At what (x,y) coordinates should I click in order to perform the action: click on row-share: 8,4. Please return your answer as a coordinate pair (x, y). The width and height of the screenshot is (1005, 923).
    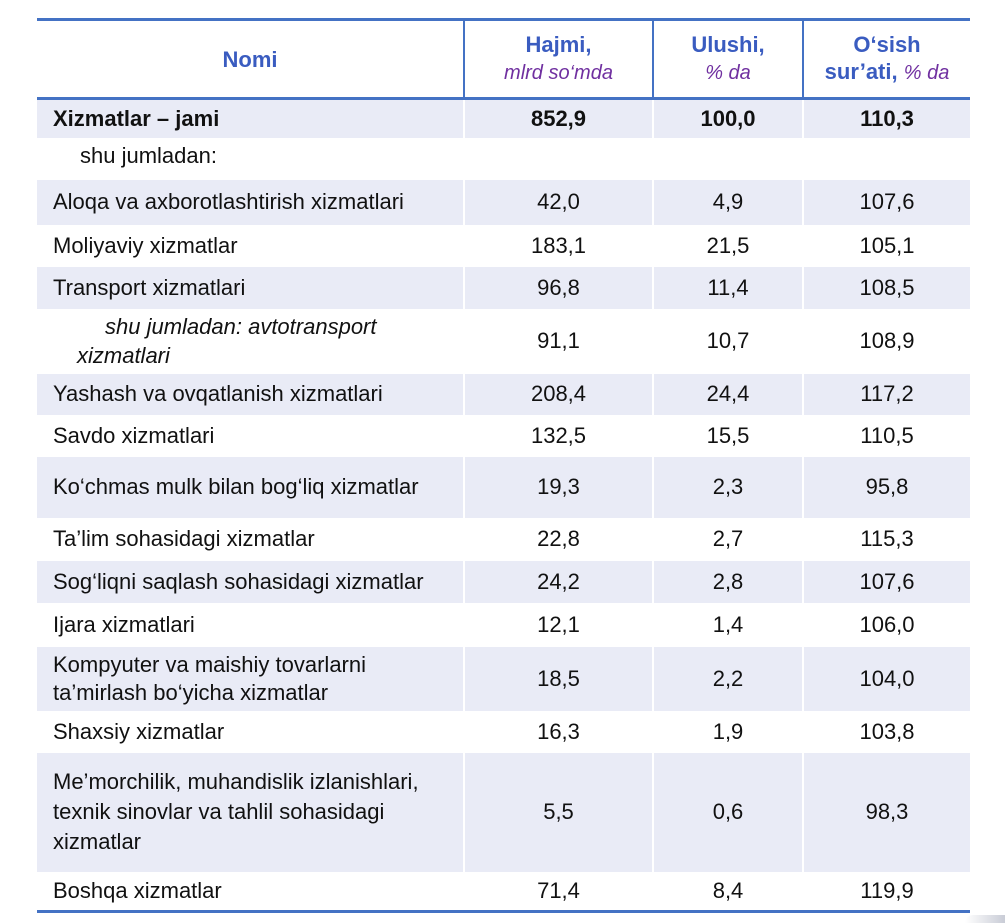
    Looking at the image, I should click on (727, 892).